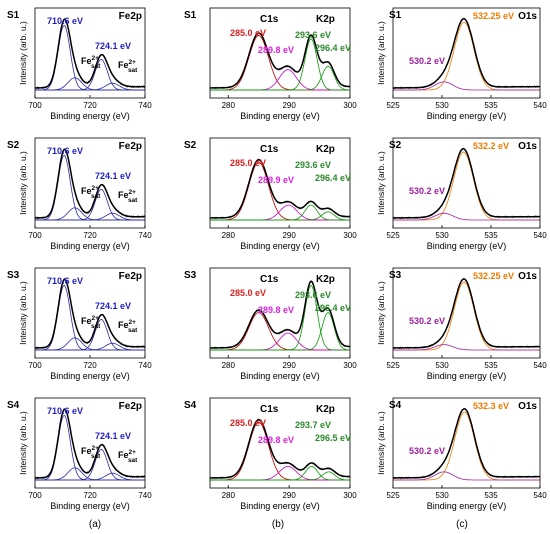 The width and height of the screenshot is (550, 534). Describe the element at coordinates (325, 409) in the screenshot. I see `core-level-label-2: K2p` at that location.